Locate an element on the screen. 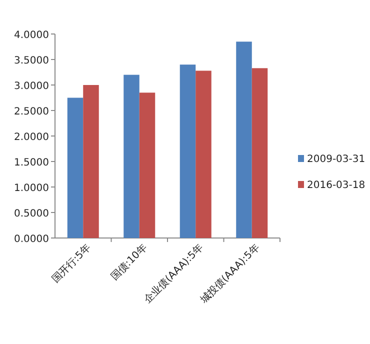  y-tick-label: 1.5000 is located at coordinates (31, 163).